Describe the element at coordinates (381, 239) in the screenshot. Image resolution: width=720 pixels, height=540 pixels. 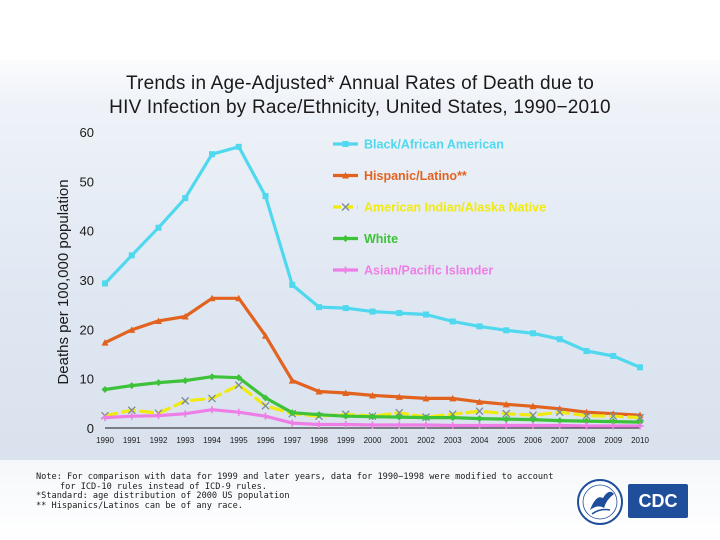
I see `legend-label: White` at that location.